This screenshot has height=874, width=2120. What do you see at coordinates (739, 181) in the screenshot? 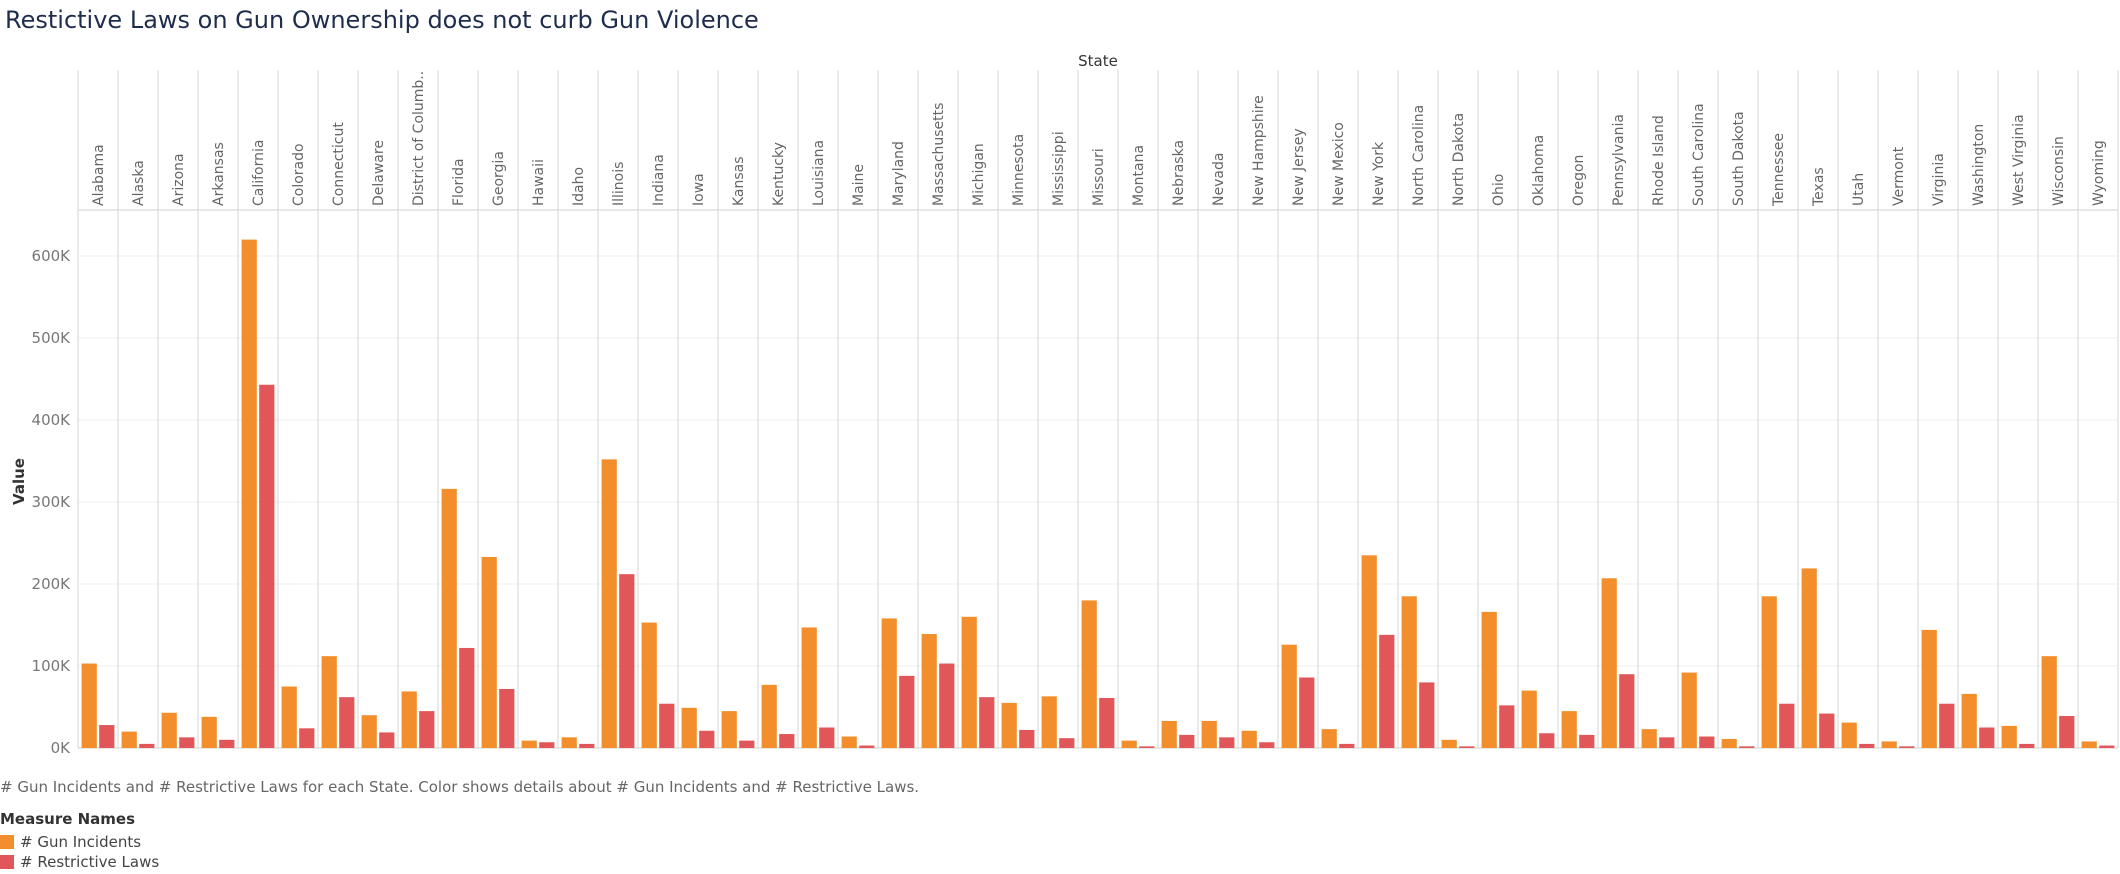
I see `state-label: Kansas` at bounding box center [739, 181].